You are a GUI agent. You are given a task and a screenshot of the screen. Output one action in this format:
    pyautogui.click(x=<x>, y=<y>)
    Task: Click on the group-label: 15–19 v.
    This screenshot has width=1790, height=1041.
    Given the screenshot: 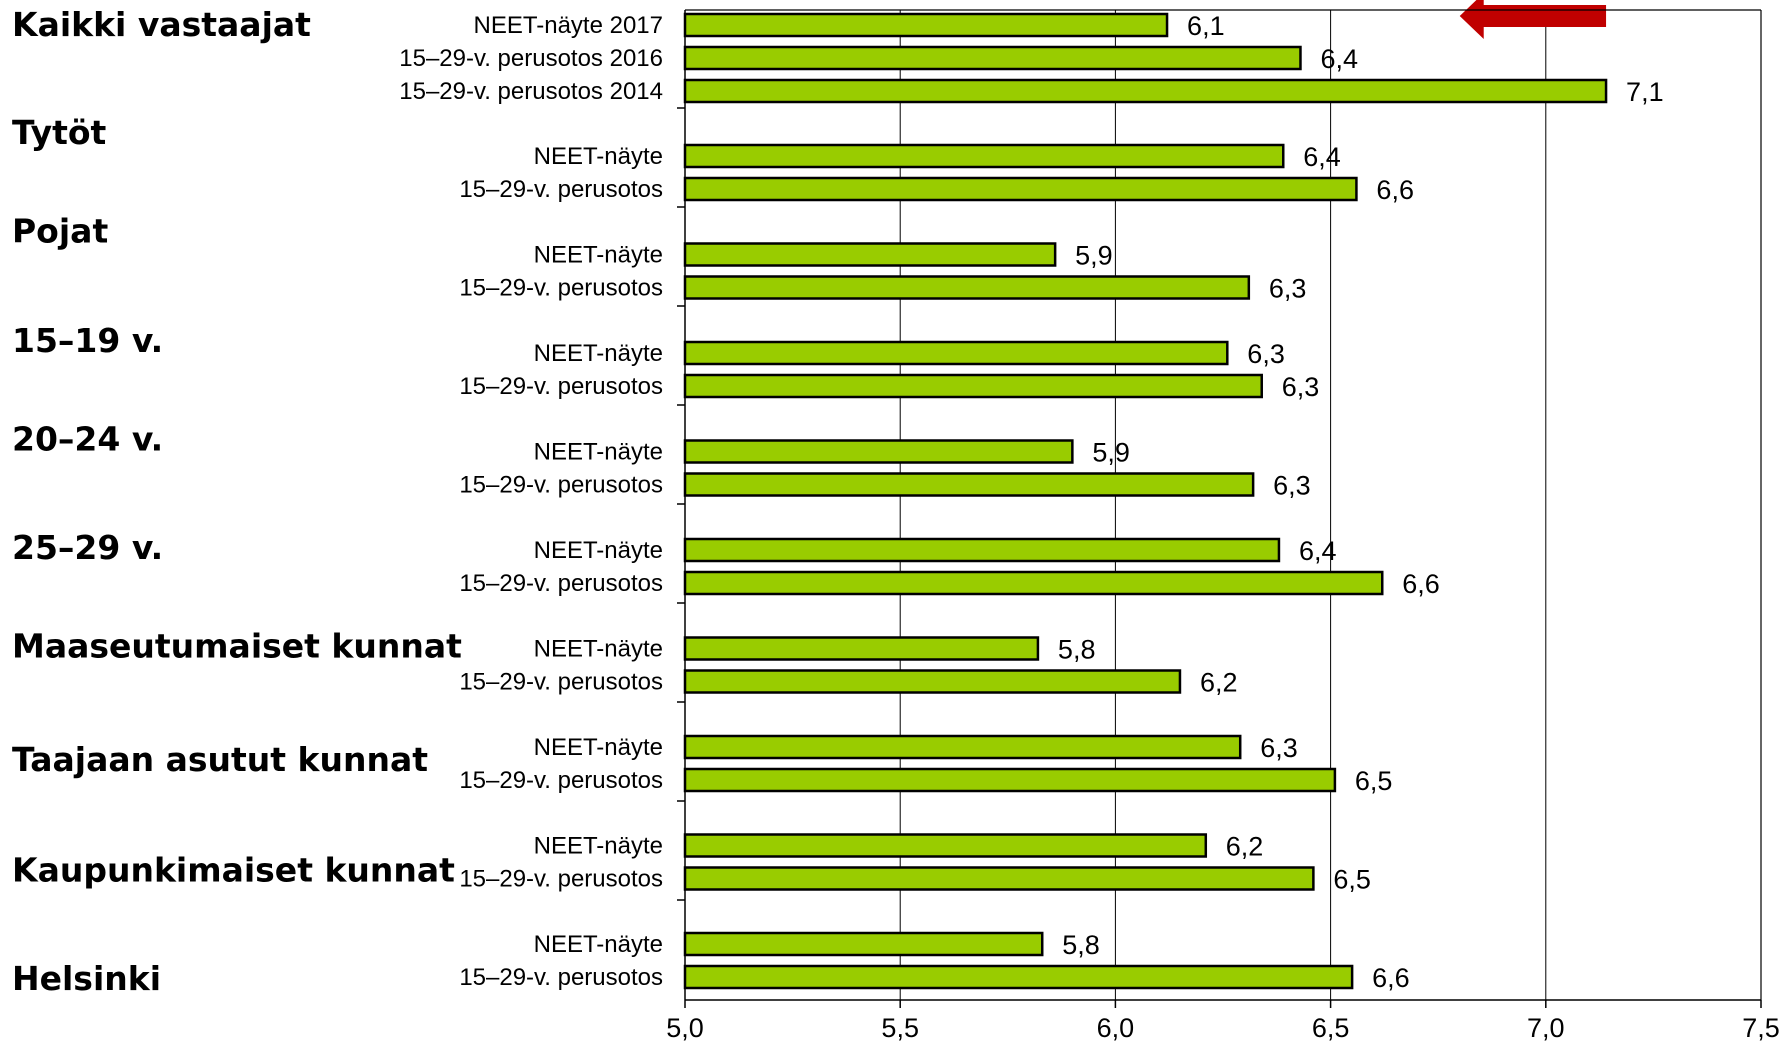 What is the action you would take?
    pyautogui.click(x=87, y=340)
    